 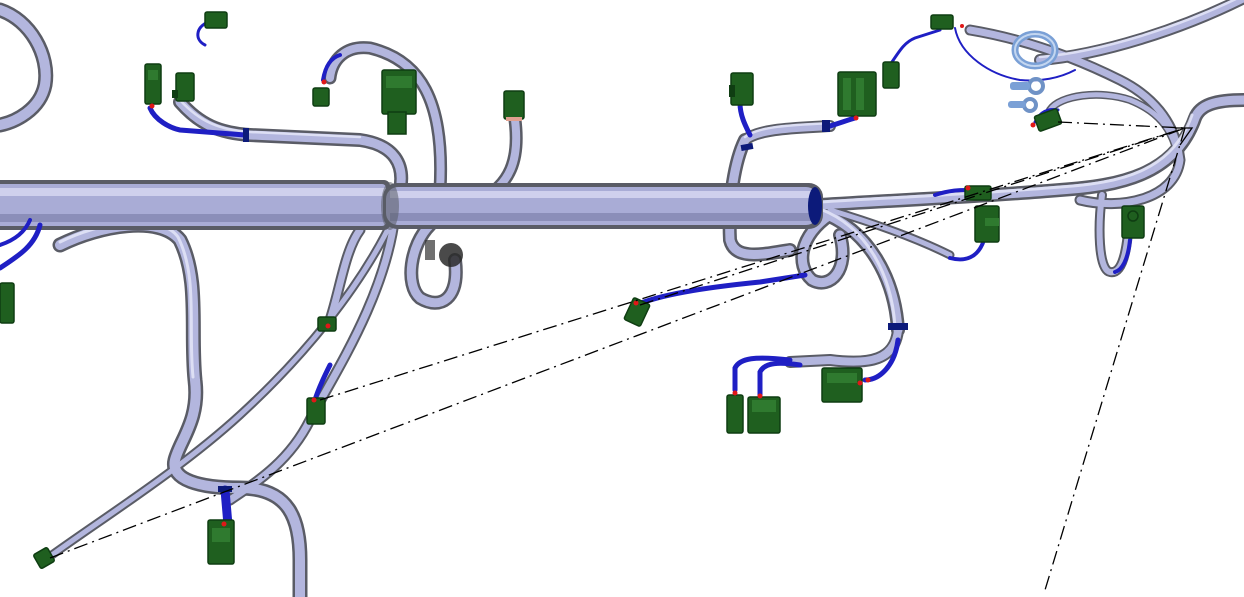 What do you see at coordinates (1046, 120) in the screenshot?
I see `connector-right-b` at bounding box center [1046, 120].